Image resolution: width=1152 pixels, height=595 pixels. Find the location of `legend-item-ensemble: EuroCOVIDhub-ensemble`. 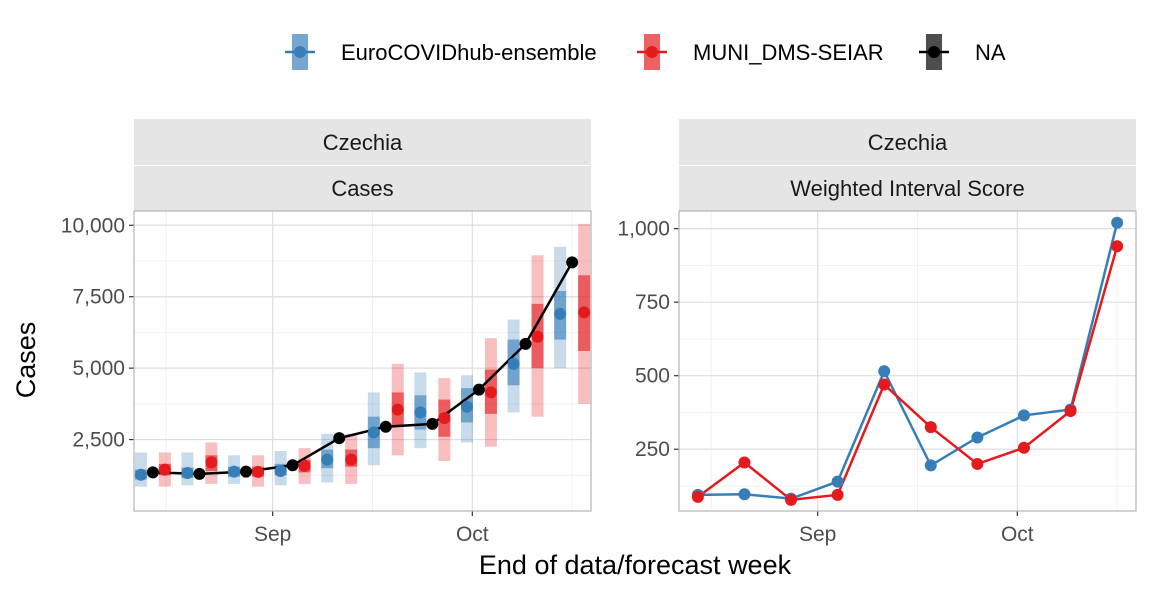

legend-item-ensemble: EuroCOVIDhub-ensemble is located at coordinates (441, 52).